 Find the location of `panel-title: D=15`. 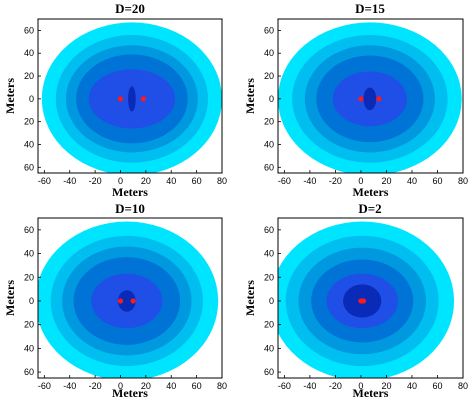

panel-title: D=15 is located at coordinates (370, 8).